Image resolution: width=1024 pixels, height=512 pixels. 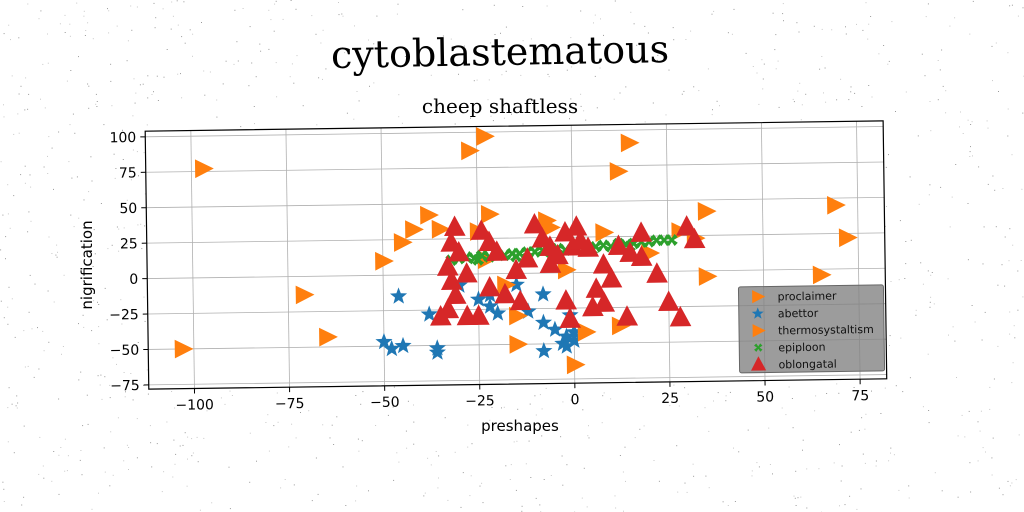 What do you see at coordinates (759, 363) in the screenshot?
I see `legend-marker-oblongatal` at bounding box center [759, 363].